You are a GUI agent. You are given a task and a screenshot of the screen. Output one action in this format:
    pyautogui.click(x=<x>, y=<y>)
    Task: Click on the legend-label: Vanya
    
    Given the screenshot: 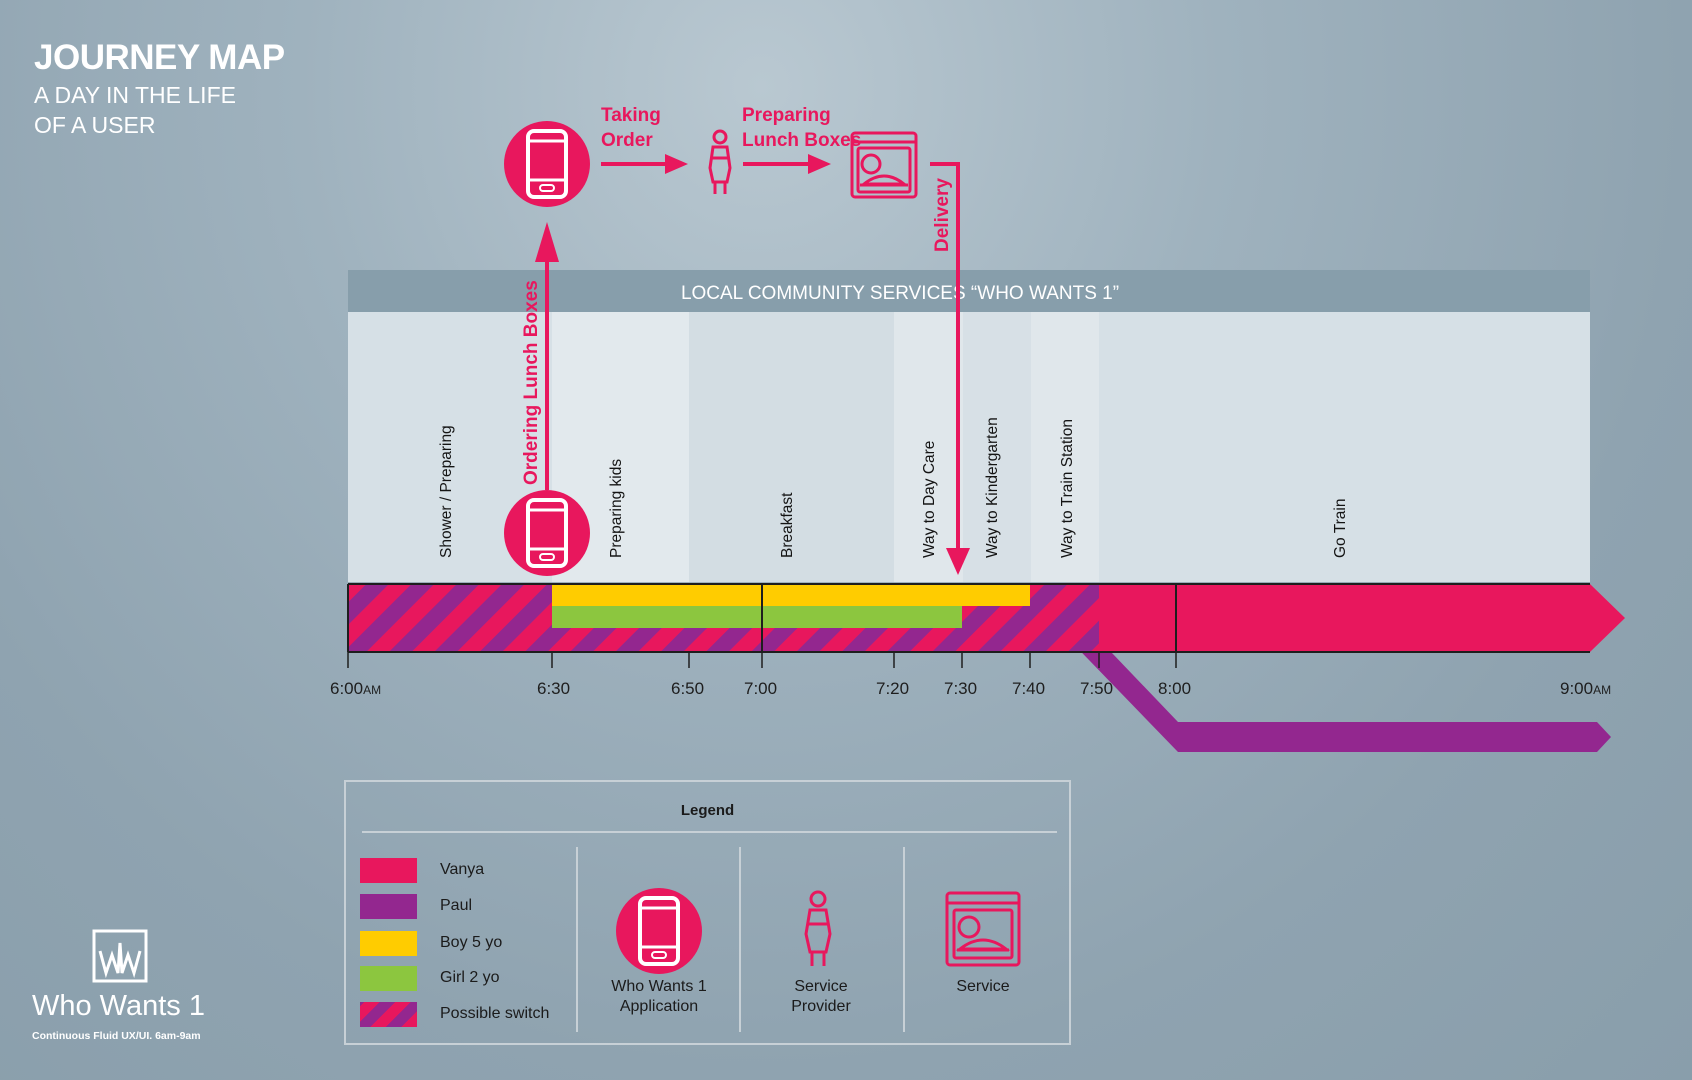 What is the action you would take?
    pyautogui.click(x=462, y=869)
    